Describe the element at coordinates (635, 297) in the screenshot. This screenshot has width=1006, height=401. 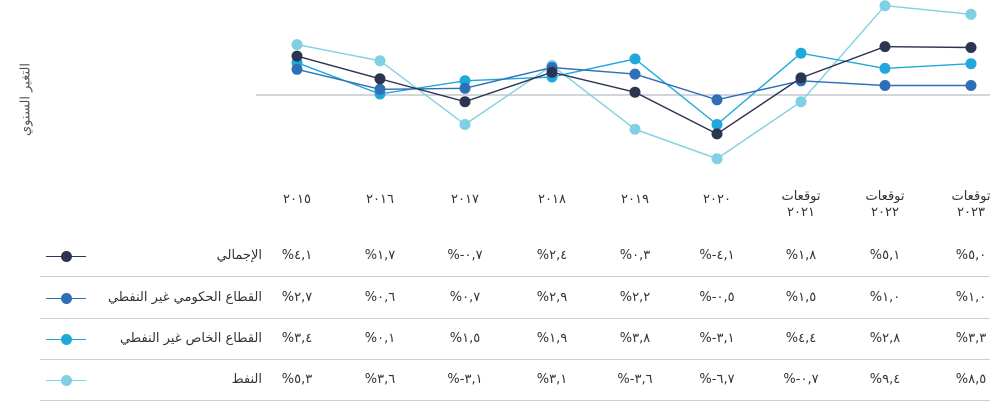
I see `table-cell: %٢,٢` at that location.